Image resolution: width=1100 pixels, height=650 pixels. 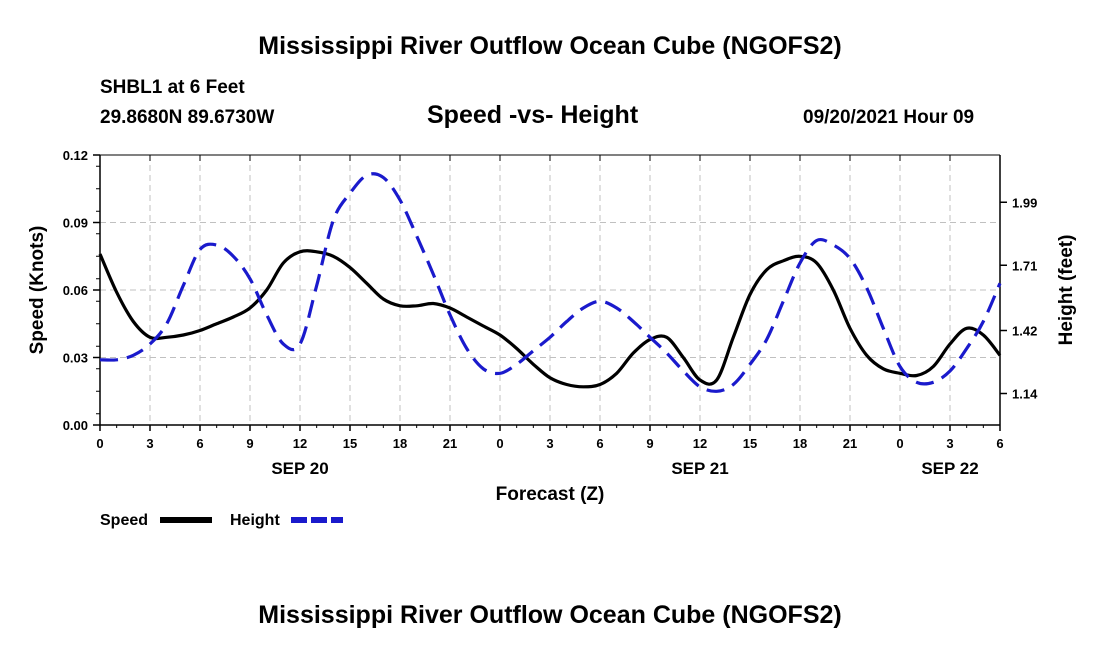 I want to click on plot-title: Speed -vs- Height, so click(x=533, y=115).